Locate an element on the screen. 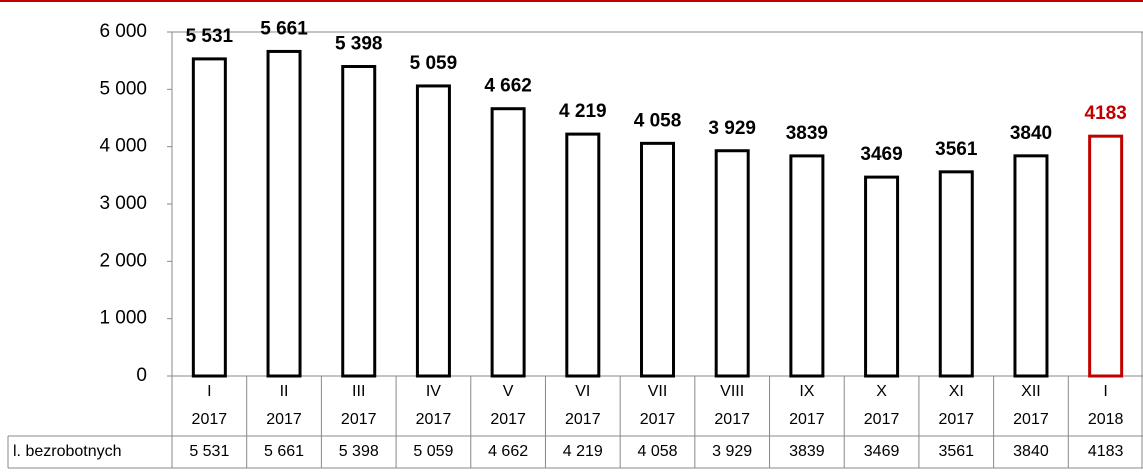 This screenshot has width=1143, height=476. data-label: 3840 is located at coordinates (1031, 133).